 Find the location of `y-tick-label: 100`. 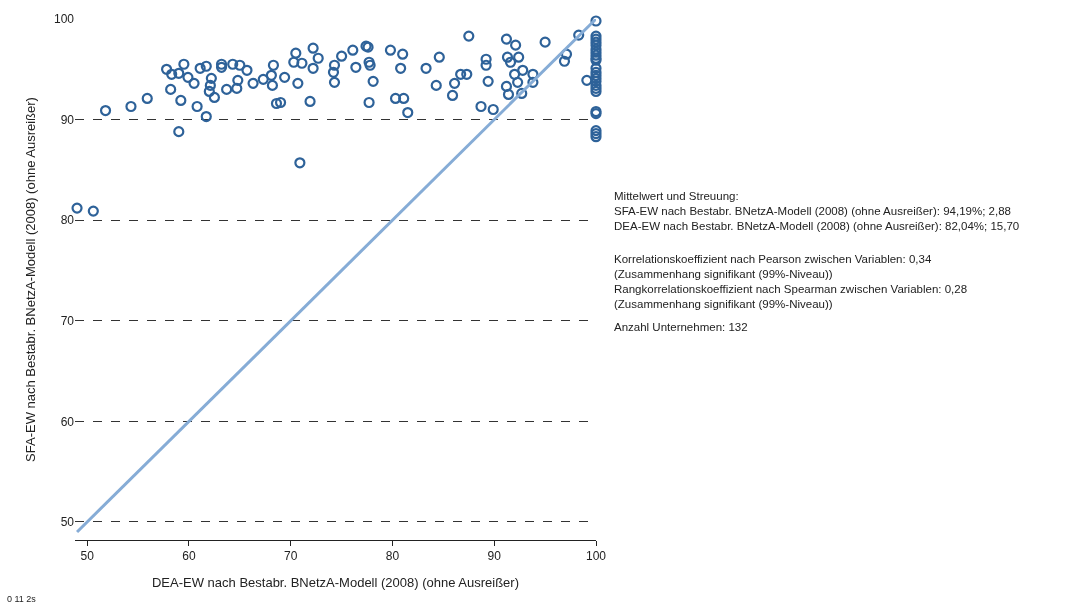

y-tick-label: 100 is located at coordinates (64, 19).